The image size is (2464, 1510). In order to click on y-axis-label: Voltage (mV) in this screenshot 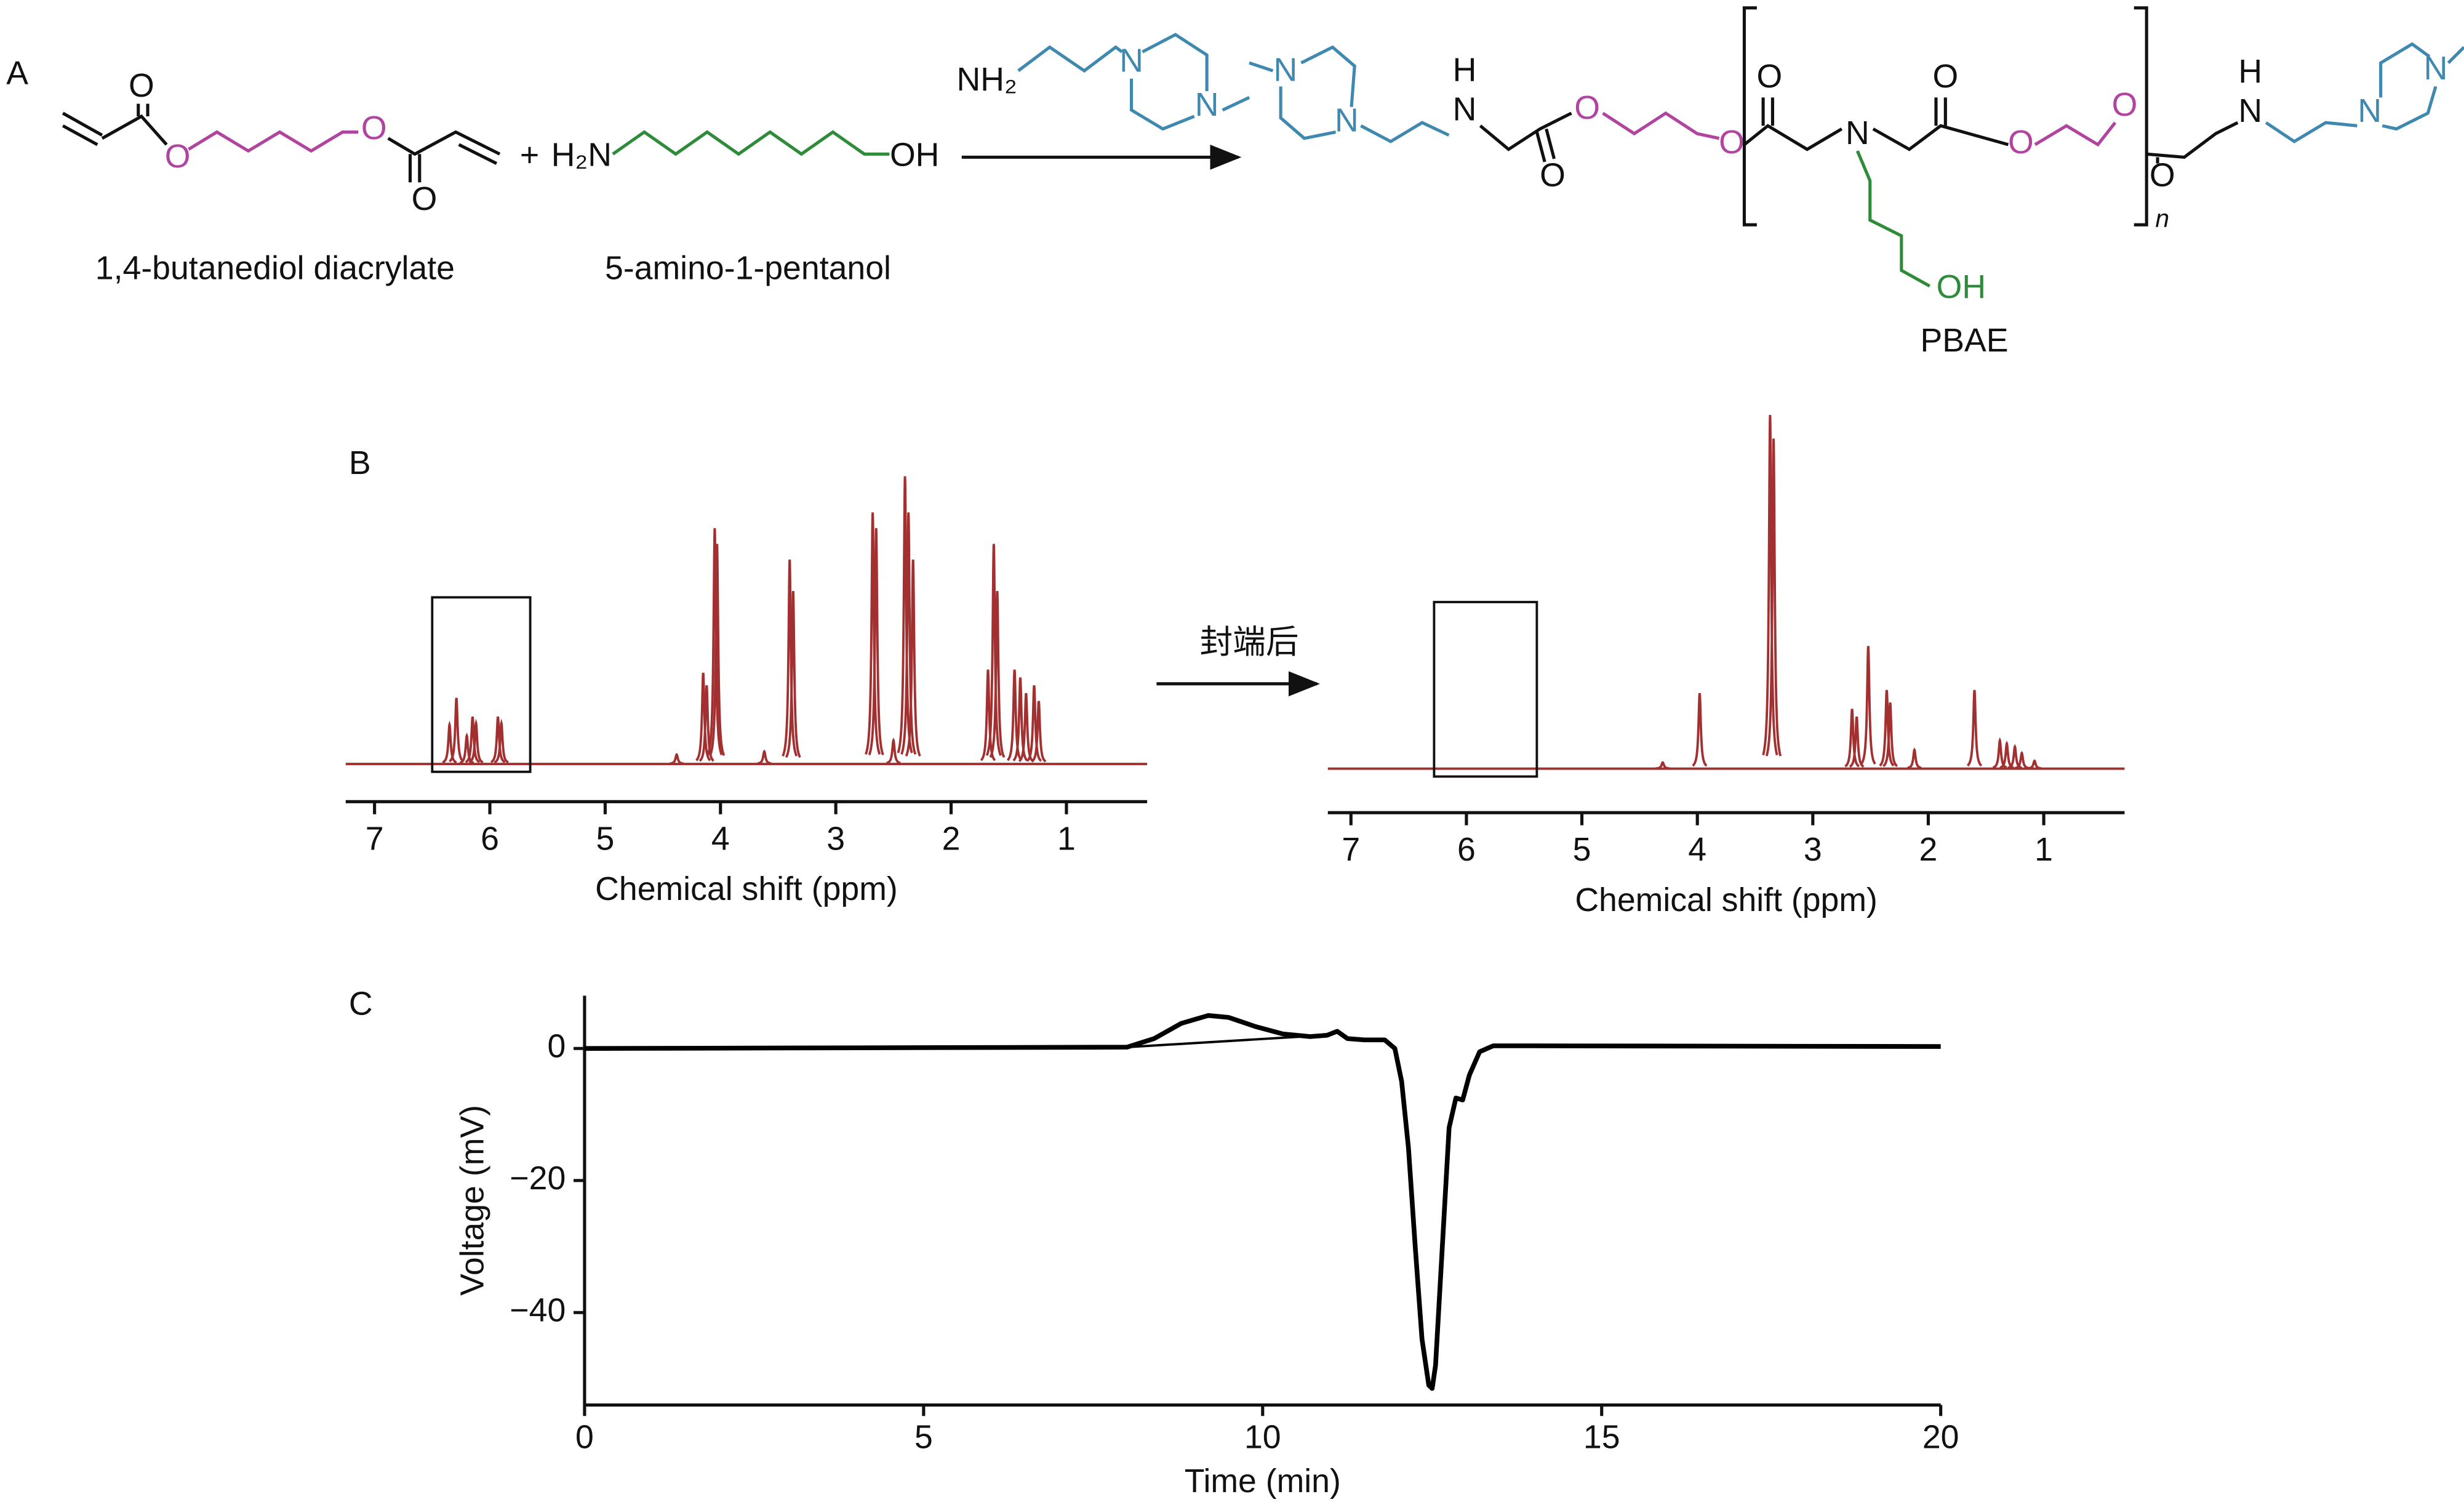, I will do `click(472, 1200)`.